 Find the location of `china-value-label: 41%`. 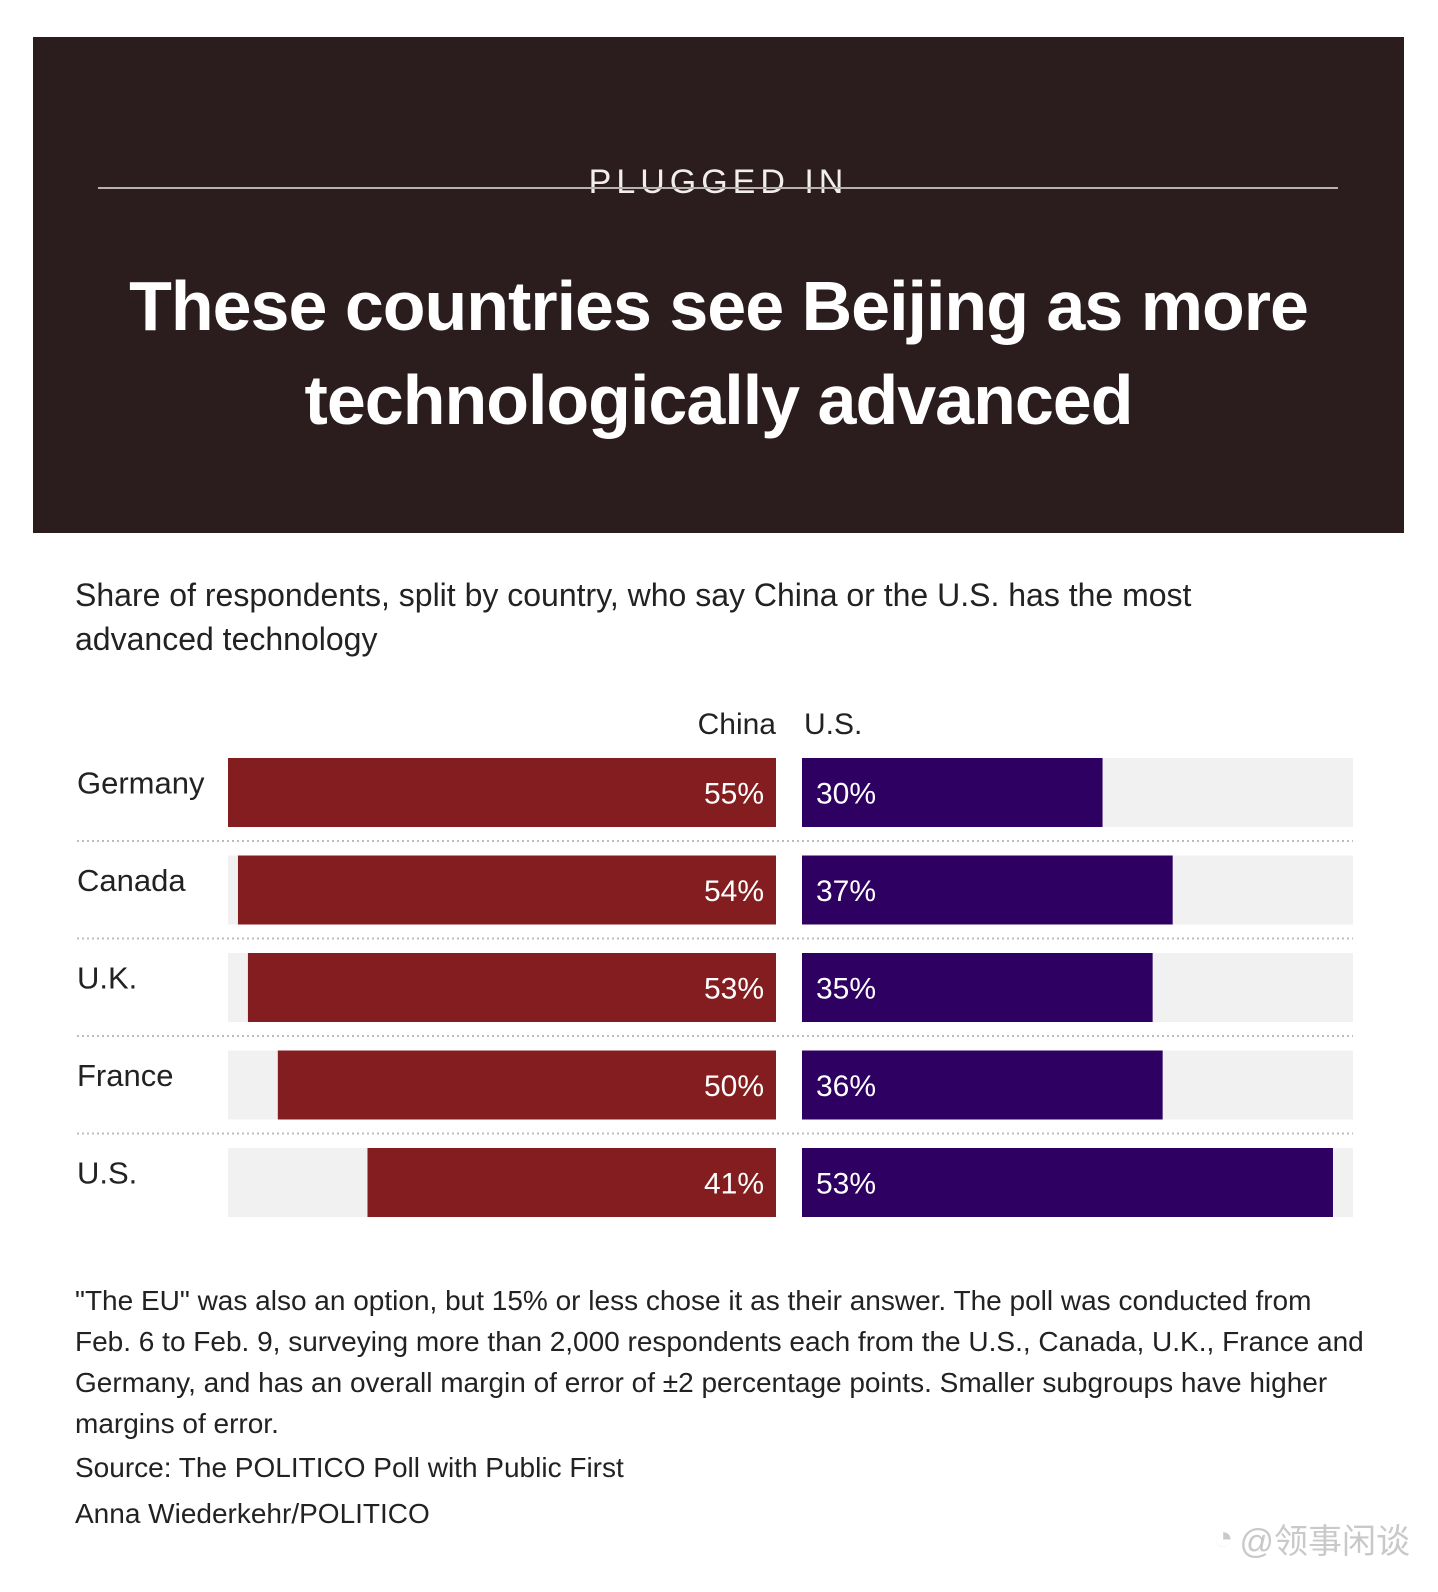

china-value-label: 41% is located at coordinates (734, 1184).